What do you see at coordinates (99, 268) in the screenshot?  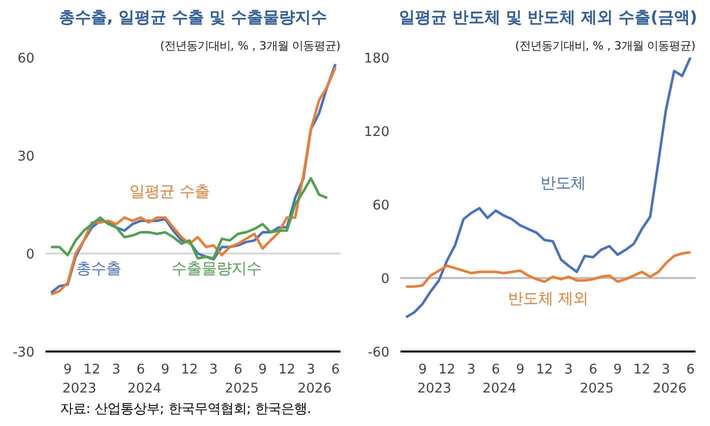 I see `series-label: 총수출` at bounding box center [99, 268].